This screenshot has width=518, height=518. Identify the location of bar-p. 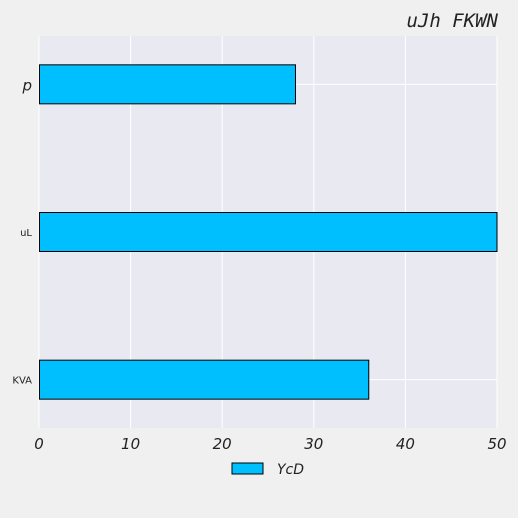
(167, 84).